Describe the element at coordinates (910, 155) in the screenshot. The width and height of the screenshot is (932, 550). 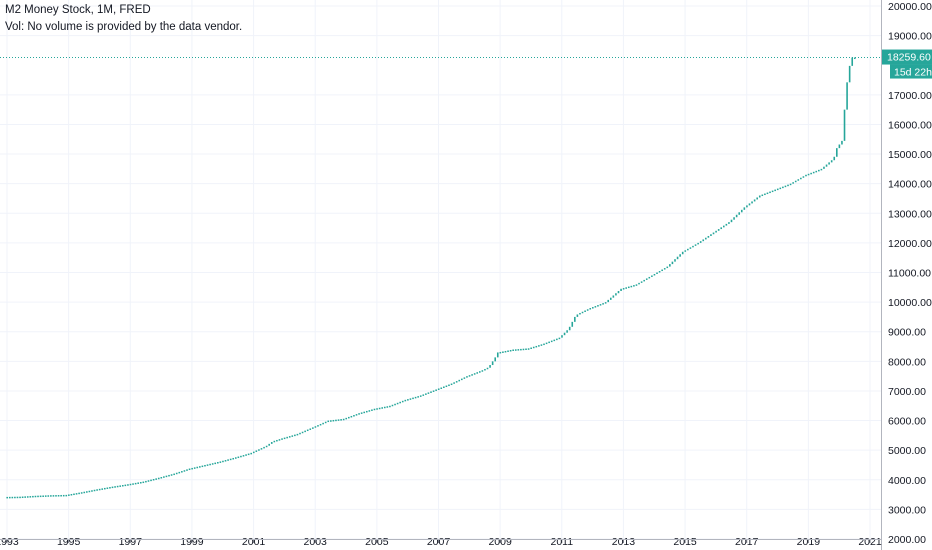
I see `y-tick-label: 15000.00` at that location.